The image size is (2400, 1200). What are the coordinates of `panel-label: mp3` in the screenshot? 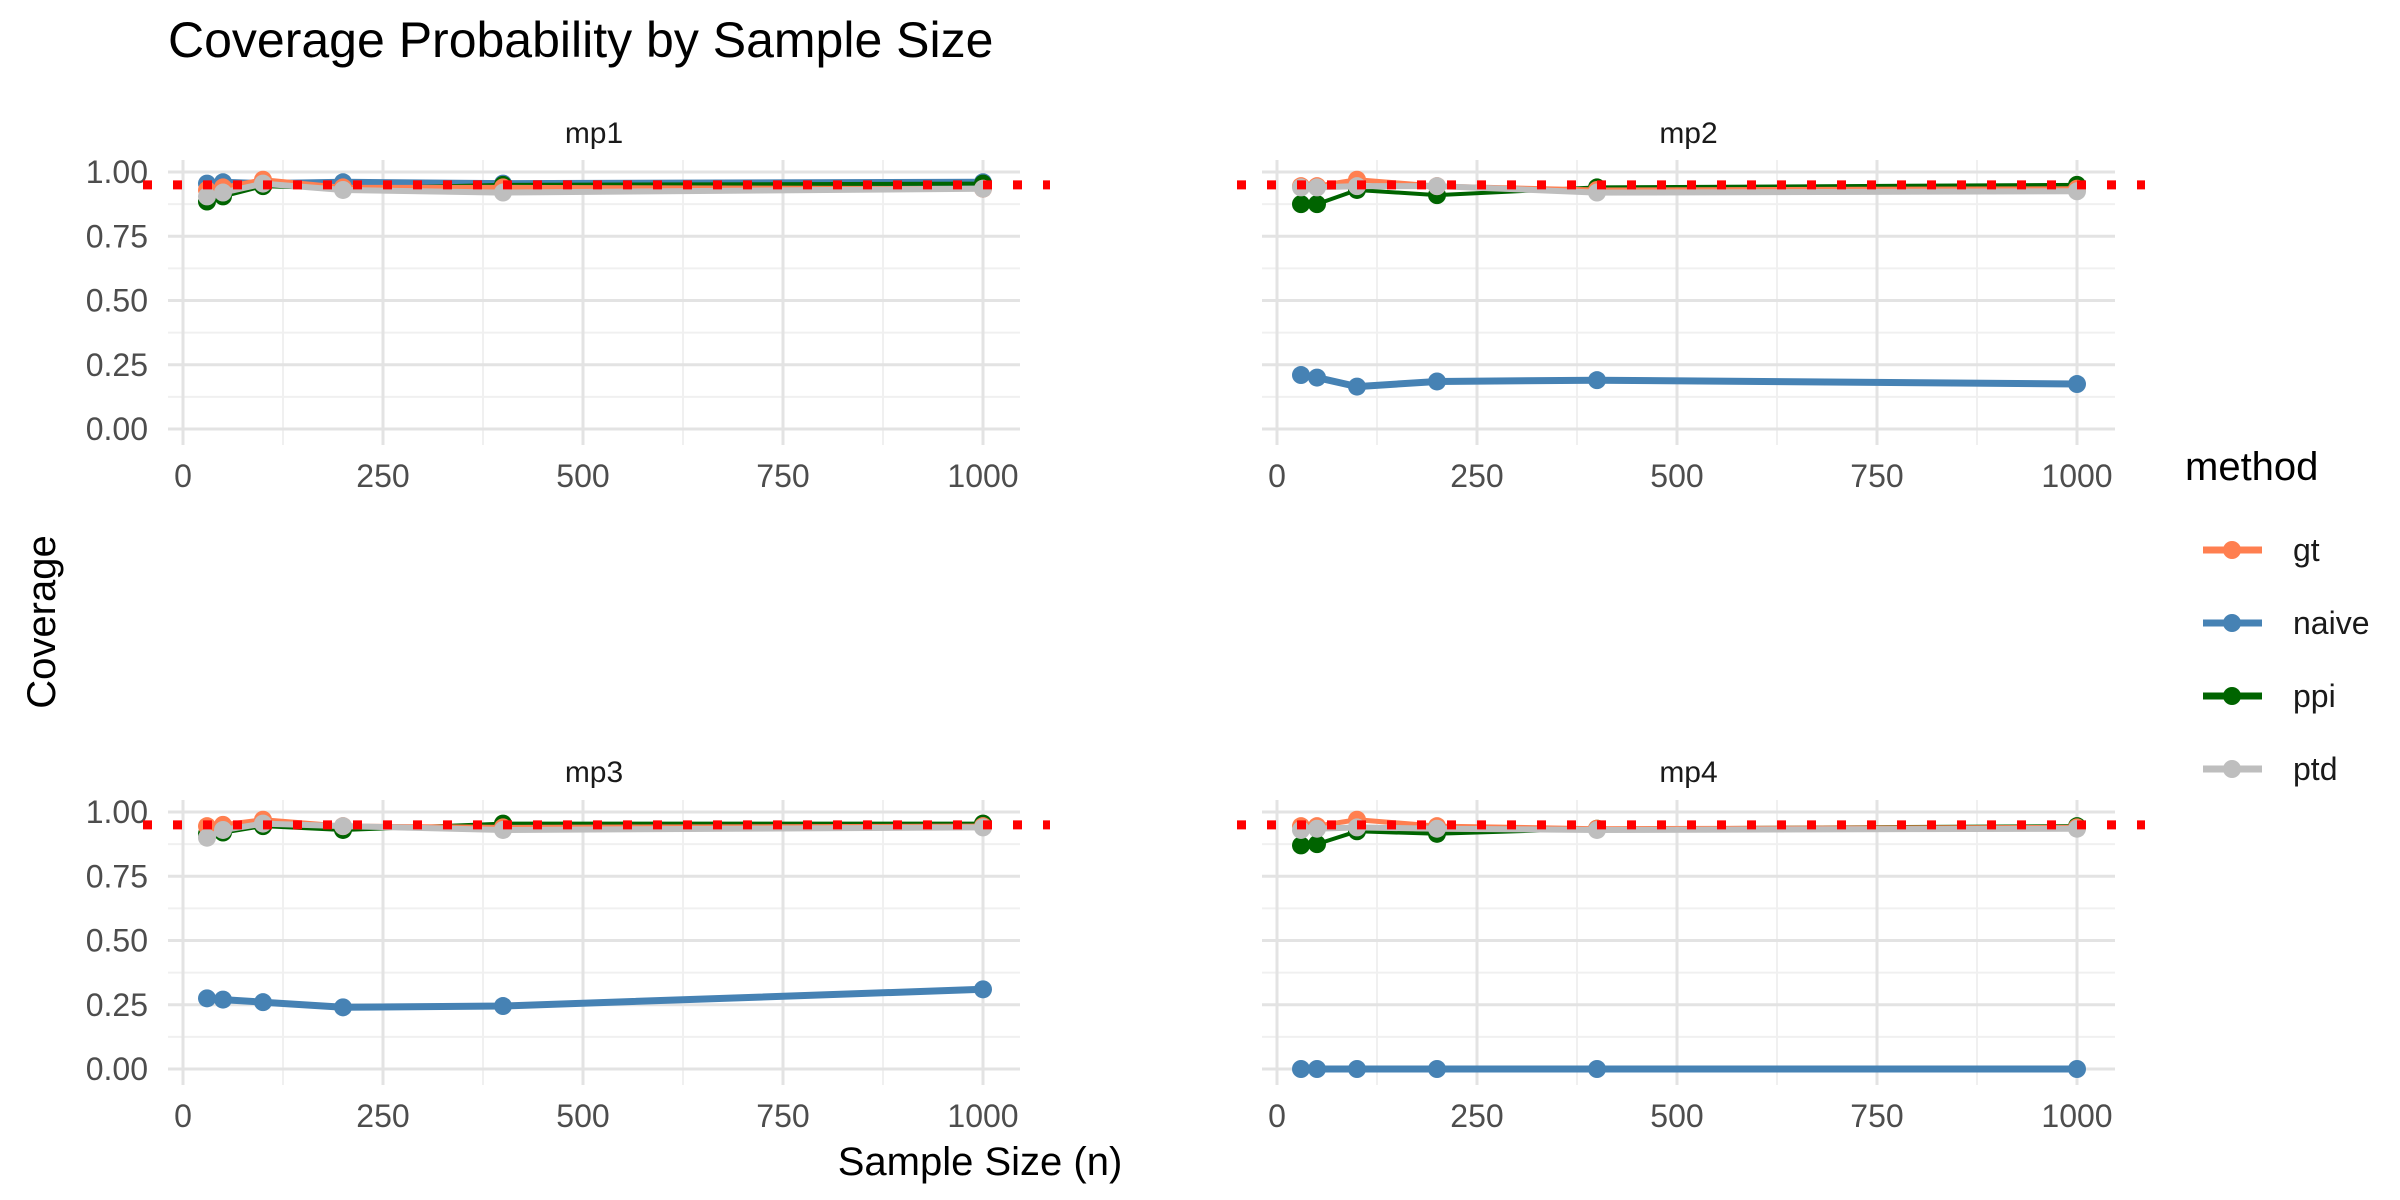 It's located at (594, 772).